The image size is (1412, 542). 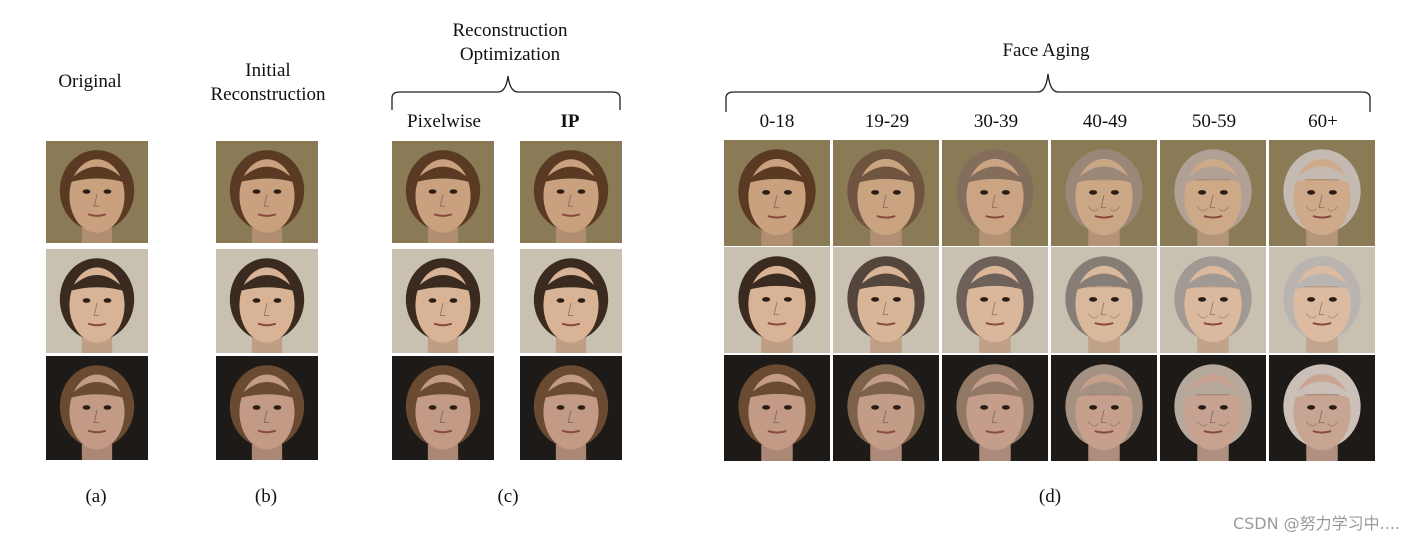 What do you see at coordinates (508, 496) in the screenshot?
I see `caption-c: (c)` at bounding box center [508, 496].